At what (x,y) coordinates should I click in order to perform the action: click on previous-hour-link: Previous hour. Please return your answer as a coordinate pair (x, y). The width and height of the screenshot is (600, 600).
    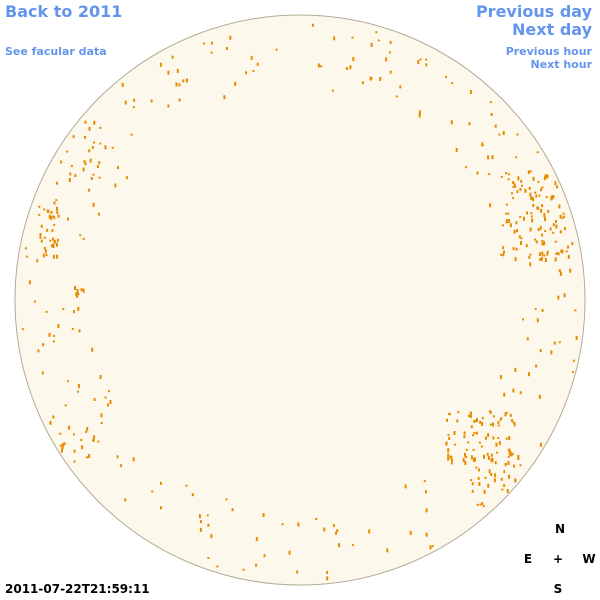
    Looking at the image, I should click on (548, 51).